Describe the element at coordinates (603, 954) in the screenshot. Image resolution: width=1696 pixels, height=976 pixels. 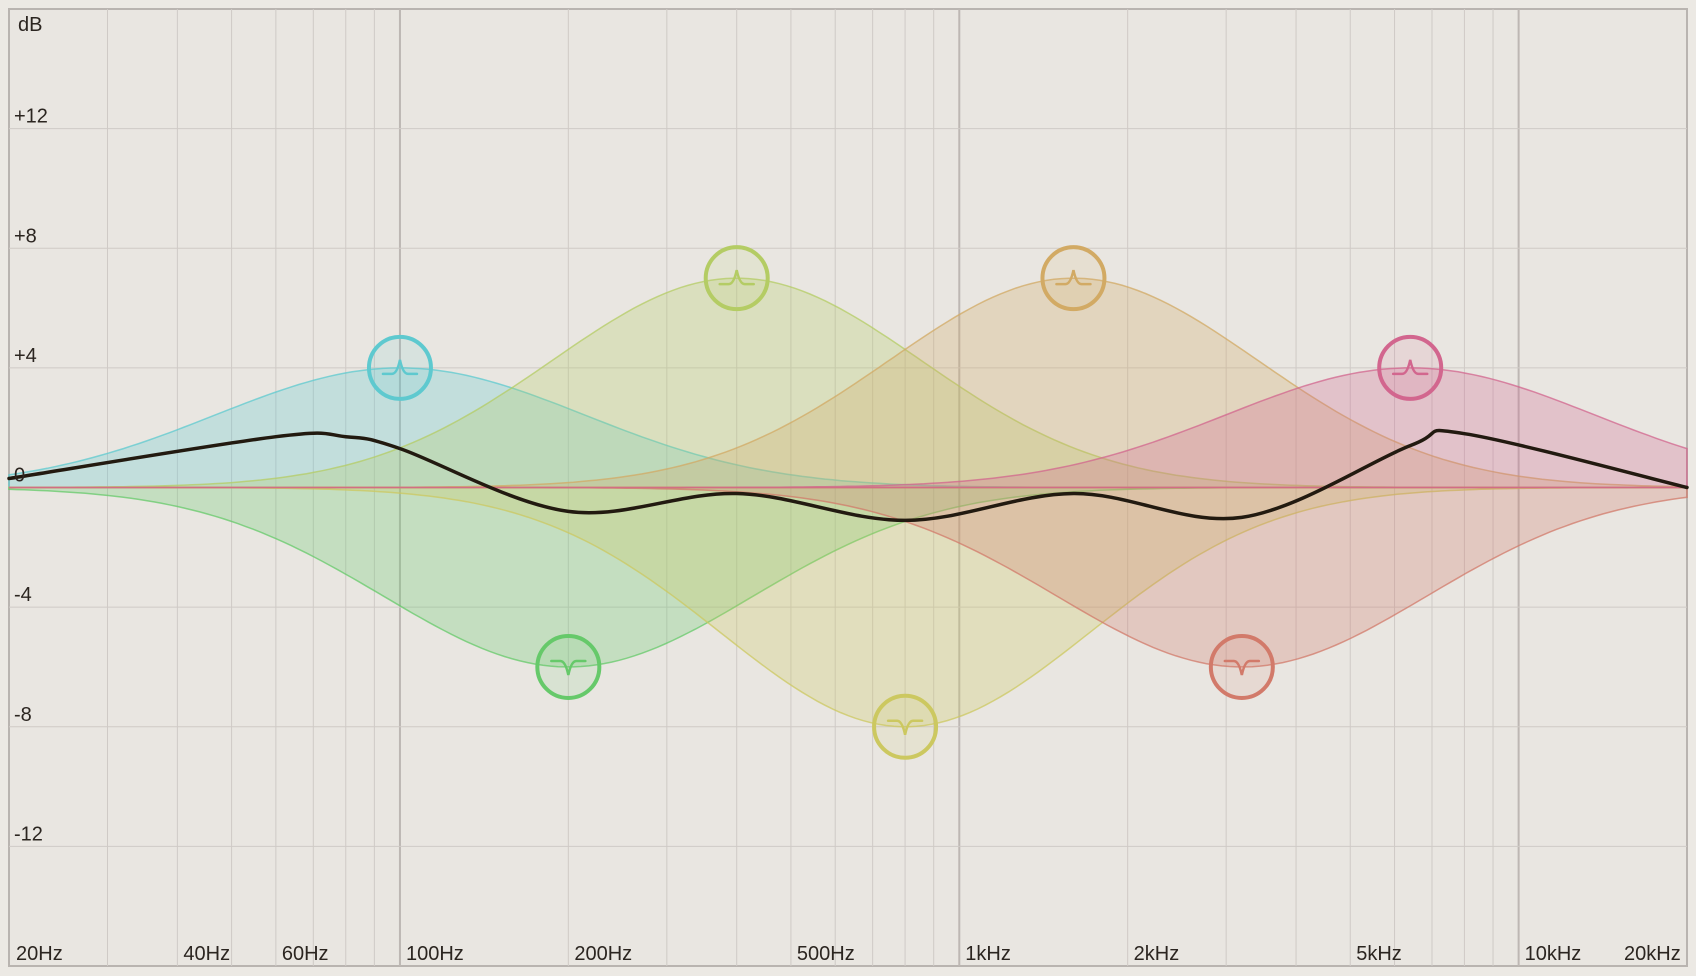
I see `x-tick-label: 200Hz` at that location.